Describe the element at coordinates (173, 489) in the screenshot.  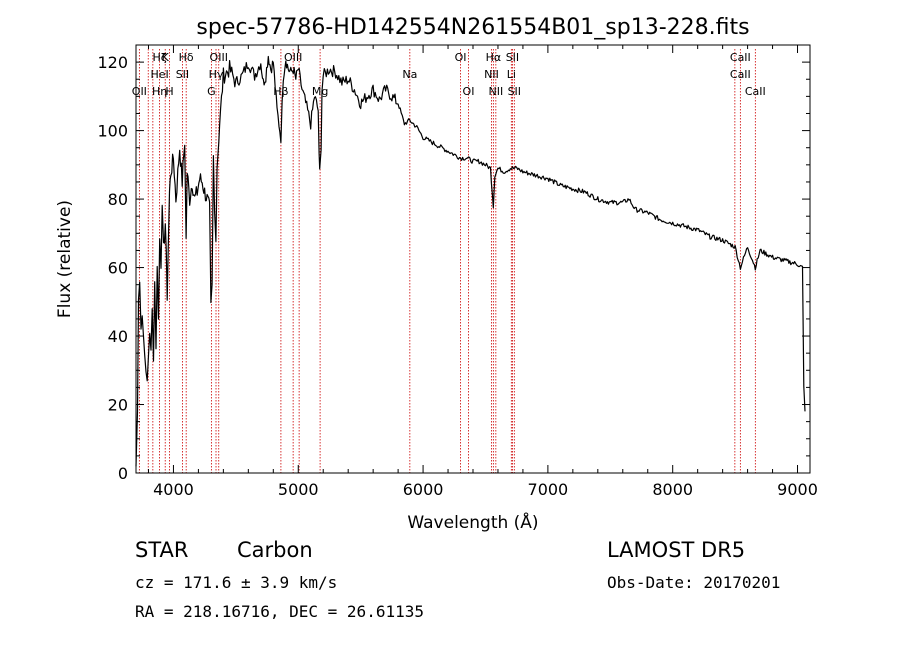
I see `x-tick-label: 4000` at that location.